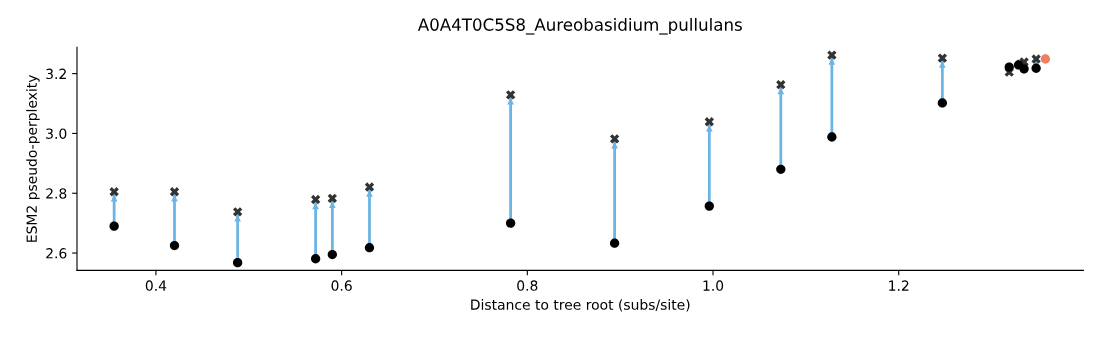  What do you see at coordinates (341, 285) in the screenshot?
I see `x-tick-label: 0.6` at bounding box center [341, 285].